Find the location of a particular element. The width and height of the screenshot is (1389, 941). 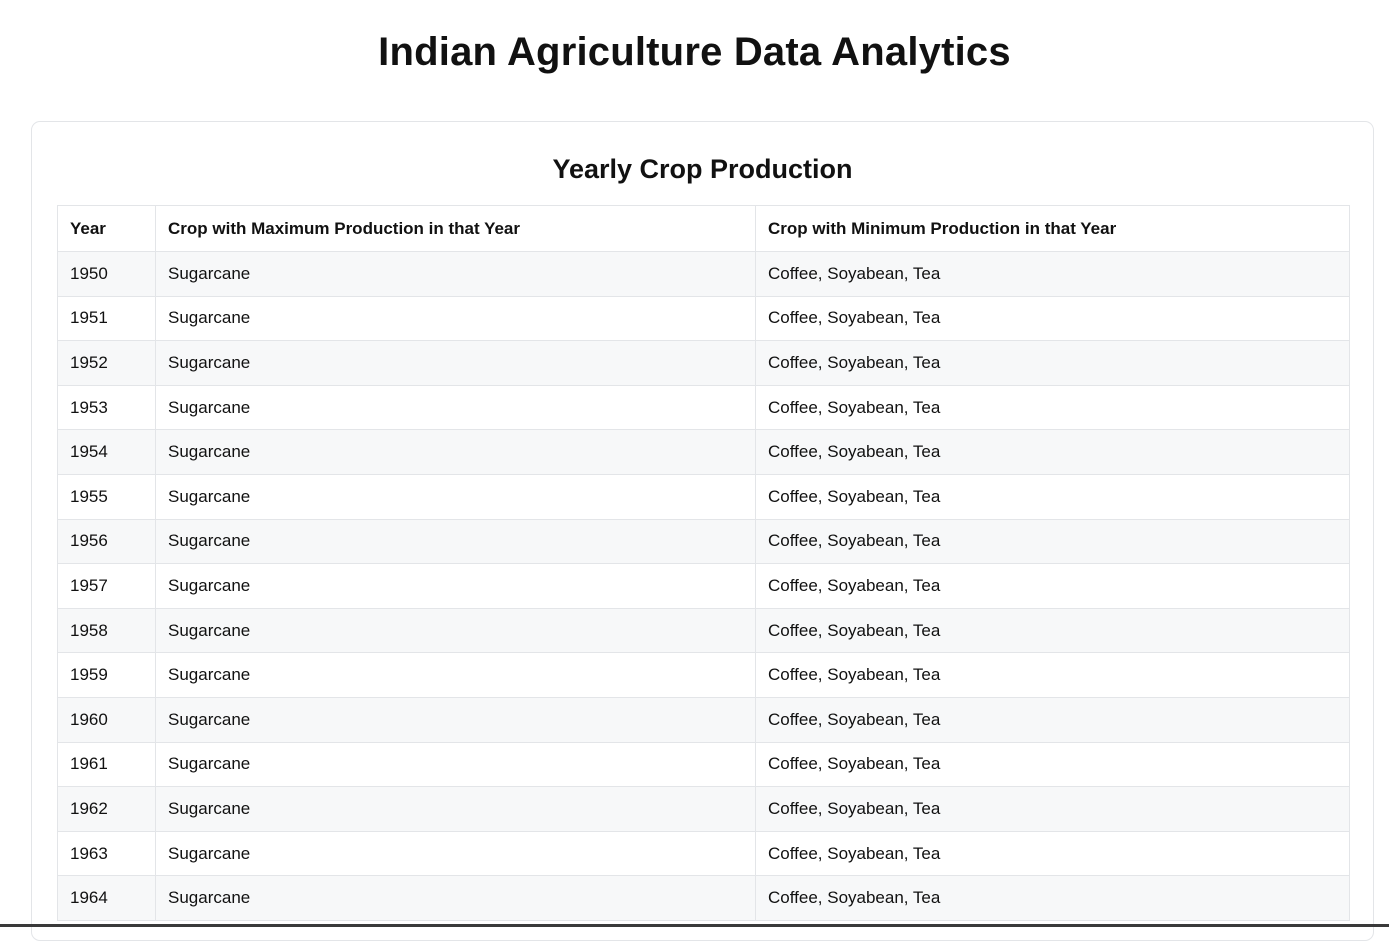

table-row: 1956 Sugarcane Coffee, Soyabean, Tea is located at coordinates (703, 541).